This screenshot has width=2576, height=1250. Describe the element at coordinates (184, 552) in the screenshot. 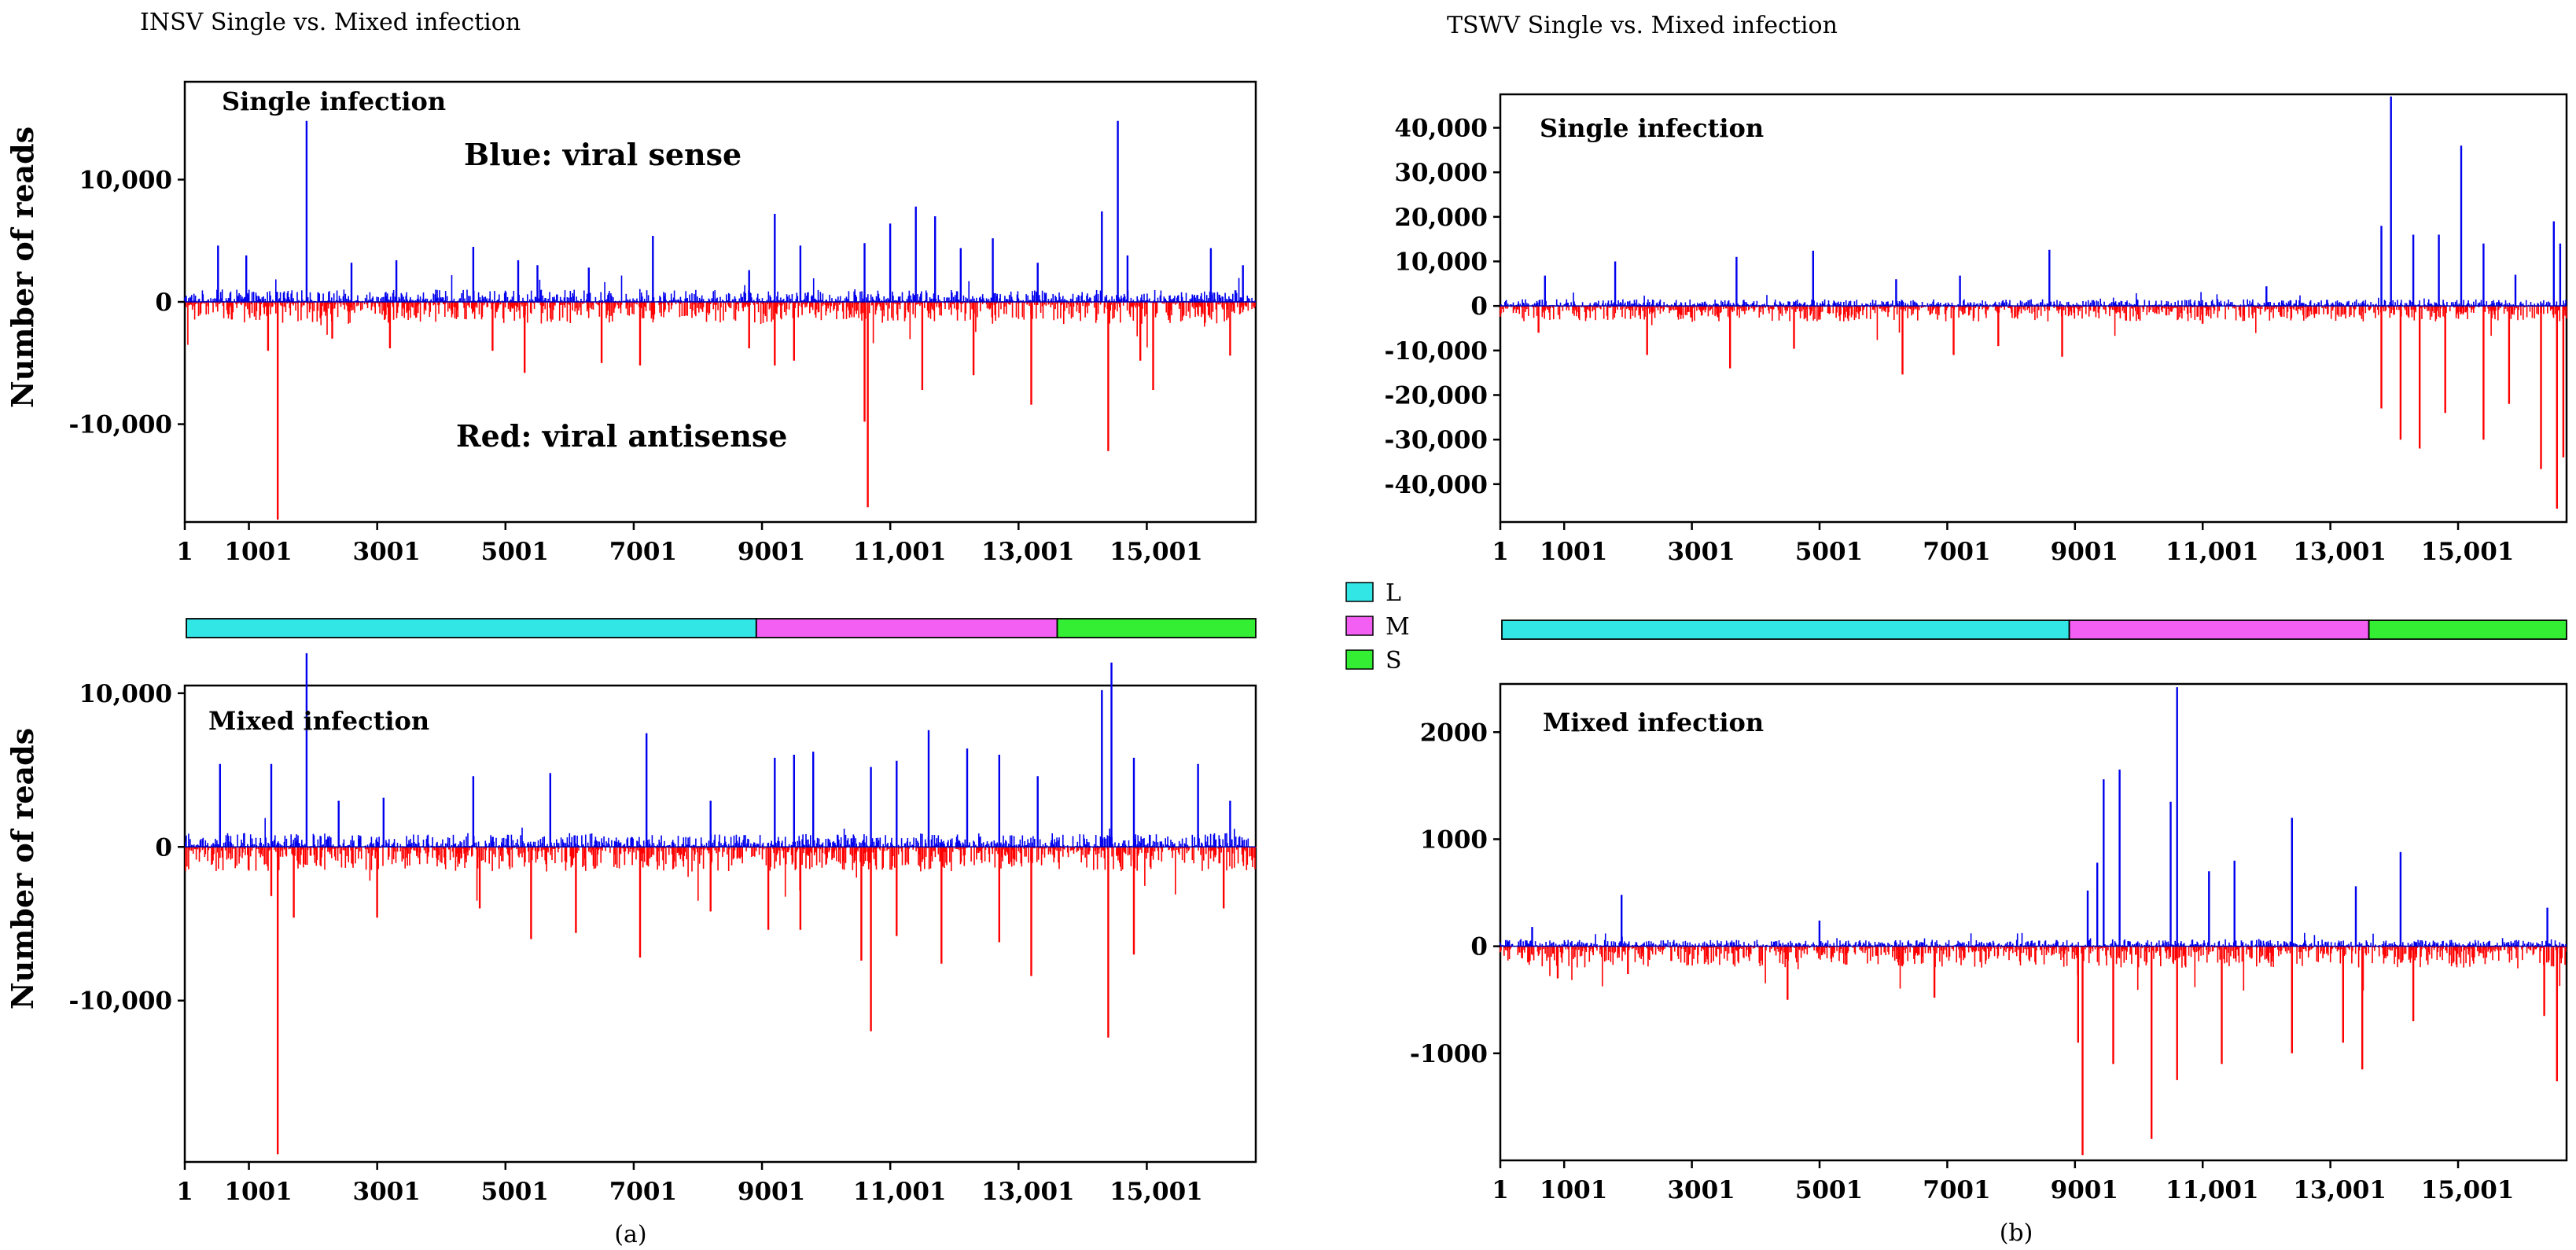

I see `xtick-label: 1` at that location.